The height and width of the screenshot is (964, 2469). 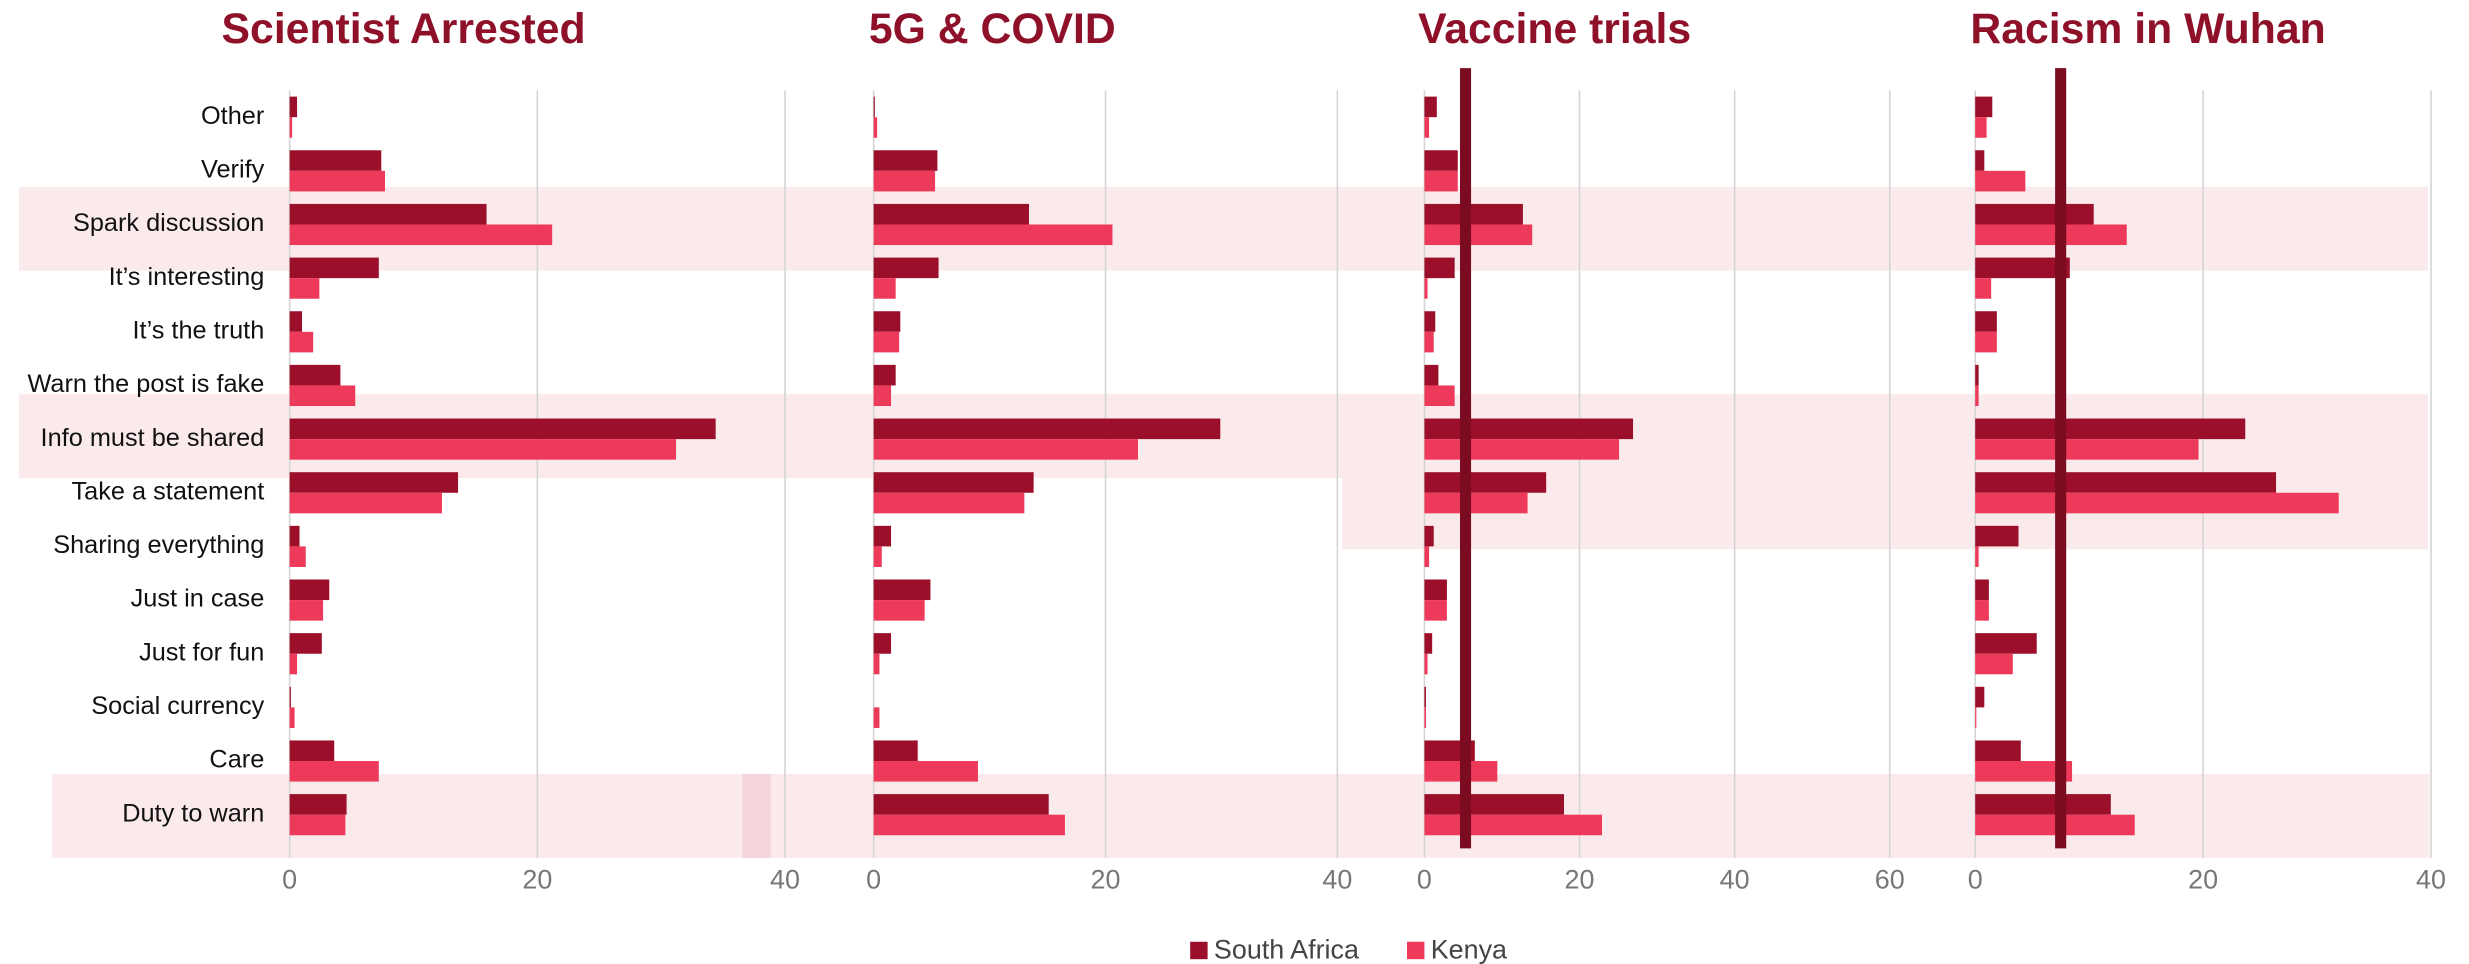 I want to click on panel-title: 5G & COVID, so click(x=992, y=29).